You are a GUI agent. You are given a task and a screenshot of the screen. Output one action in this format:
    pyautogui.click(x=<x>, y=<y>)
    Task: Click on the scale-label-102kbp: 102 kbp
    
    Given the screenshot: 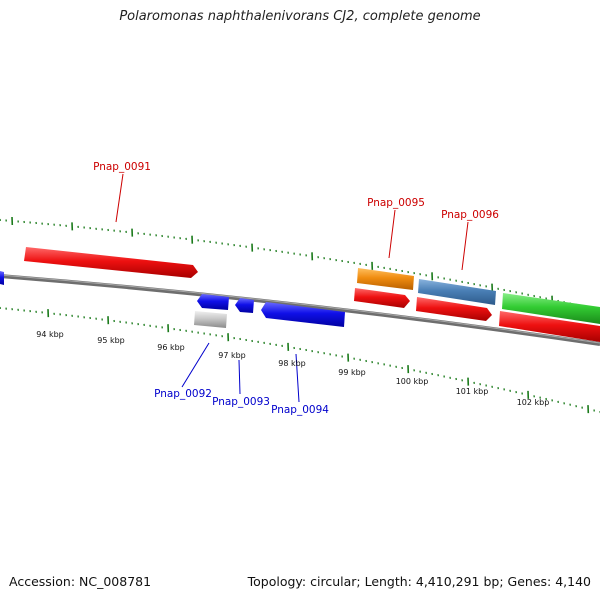 What is the action you would take?
    pyautogui.click(x=533, y=402)
    